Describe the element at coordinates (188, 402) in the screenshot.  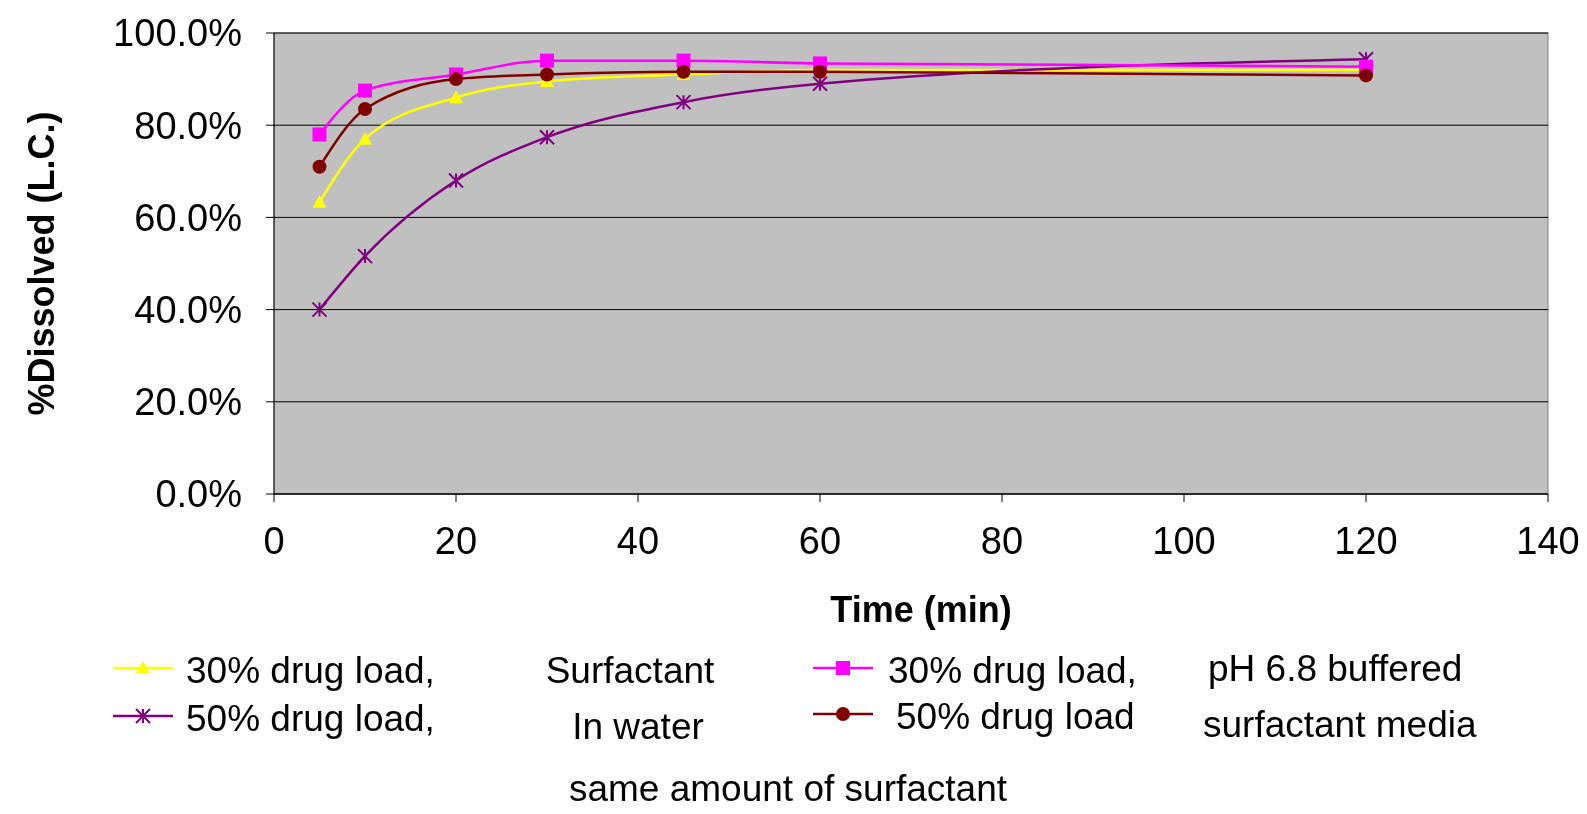
I see `y-tick-label: 20.0%` at that location.